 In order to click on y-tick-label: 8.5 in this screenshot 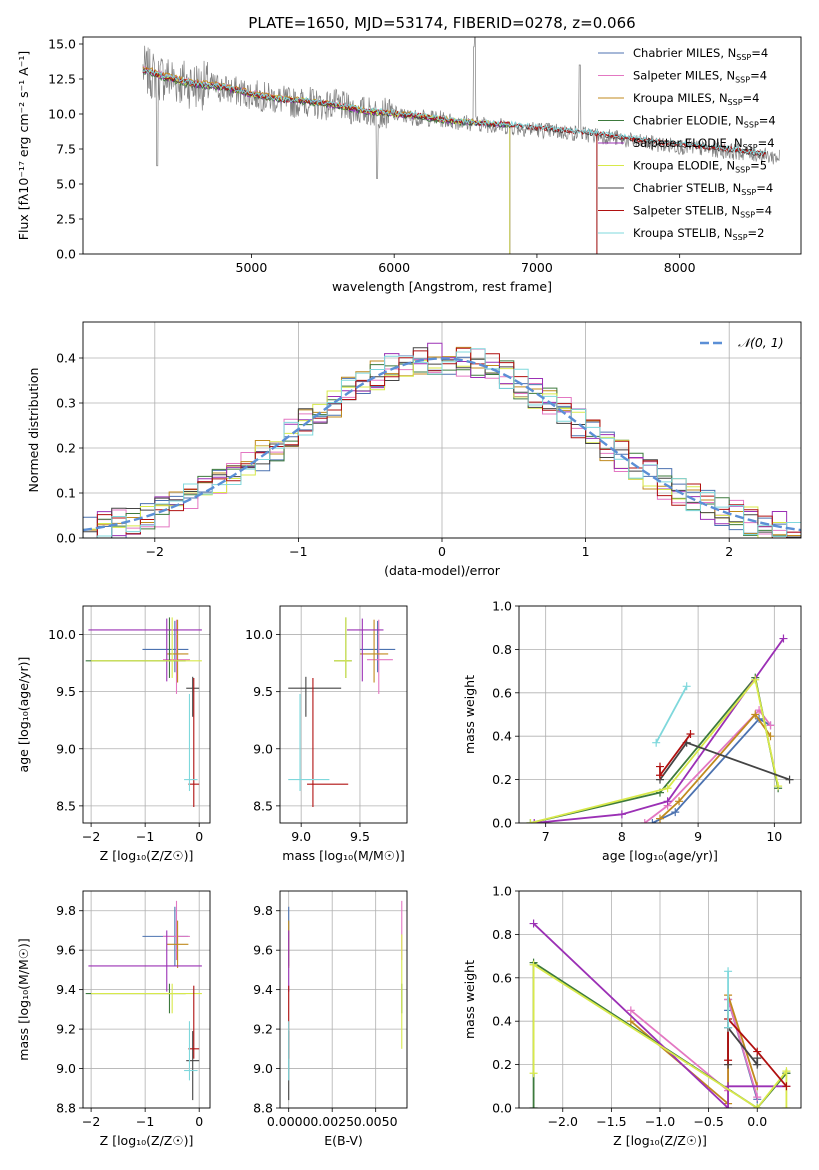, I will do `click(66, 805)`.